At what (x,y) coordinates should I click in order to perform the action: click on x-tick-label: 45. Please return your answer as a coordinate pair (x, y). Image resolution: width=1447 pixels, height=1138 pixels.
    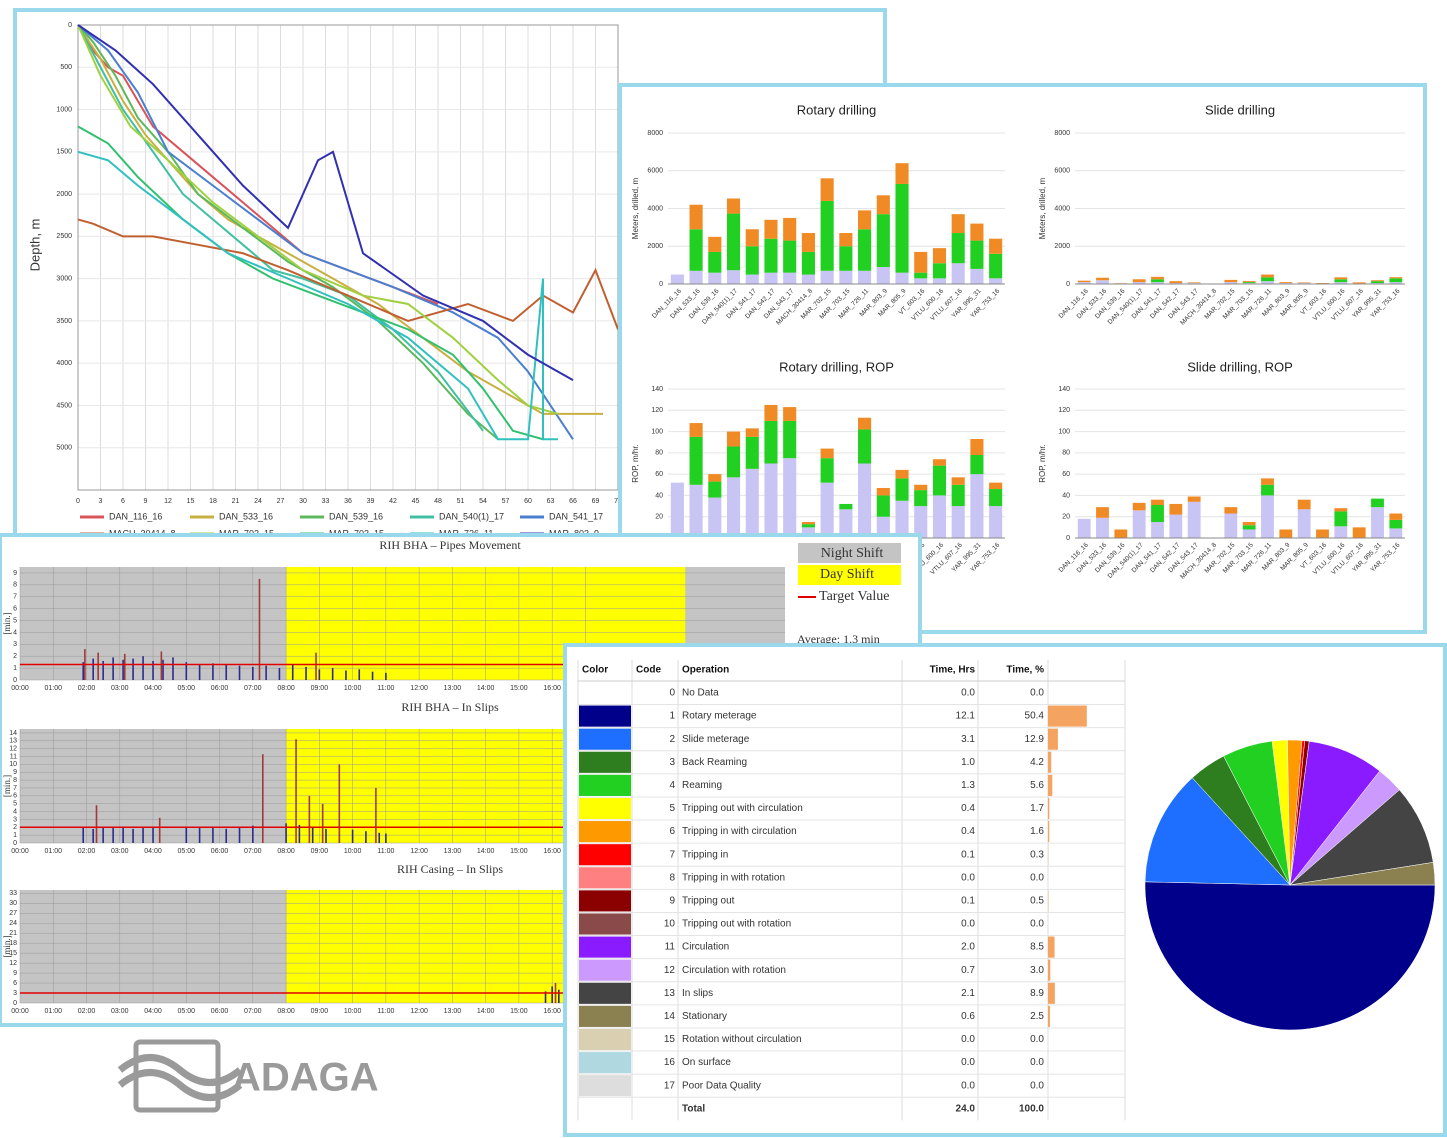
    Looking at the image, I should click on (416, 501).